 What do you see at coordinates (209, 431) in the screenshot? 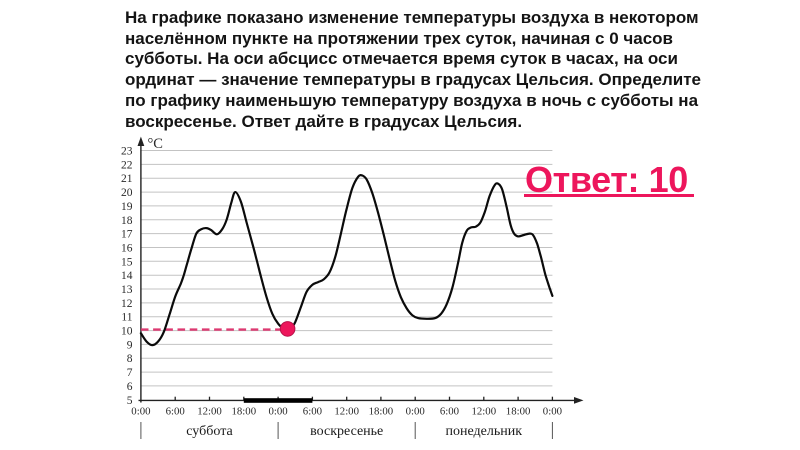
I see `svg-text: суббота` at bounding box center [209, 431].